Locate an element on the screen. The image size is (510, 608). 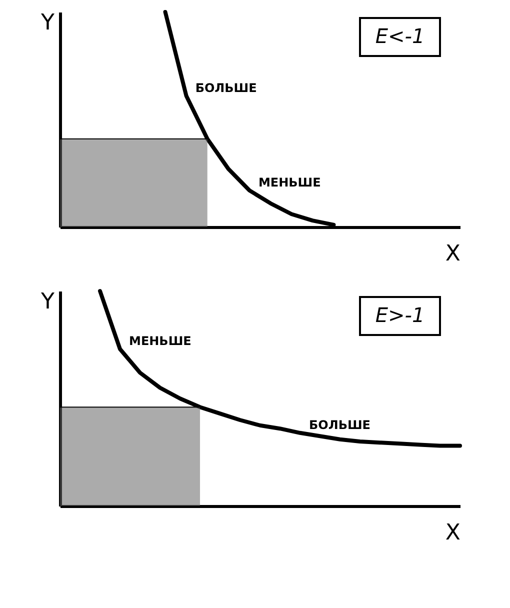
annotation: E>-1 is located at coordinates (400, 315).